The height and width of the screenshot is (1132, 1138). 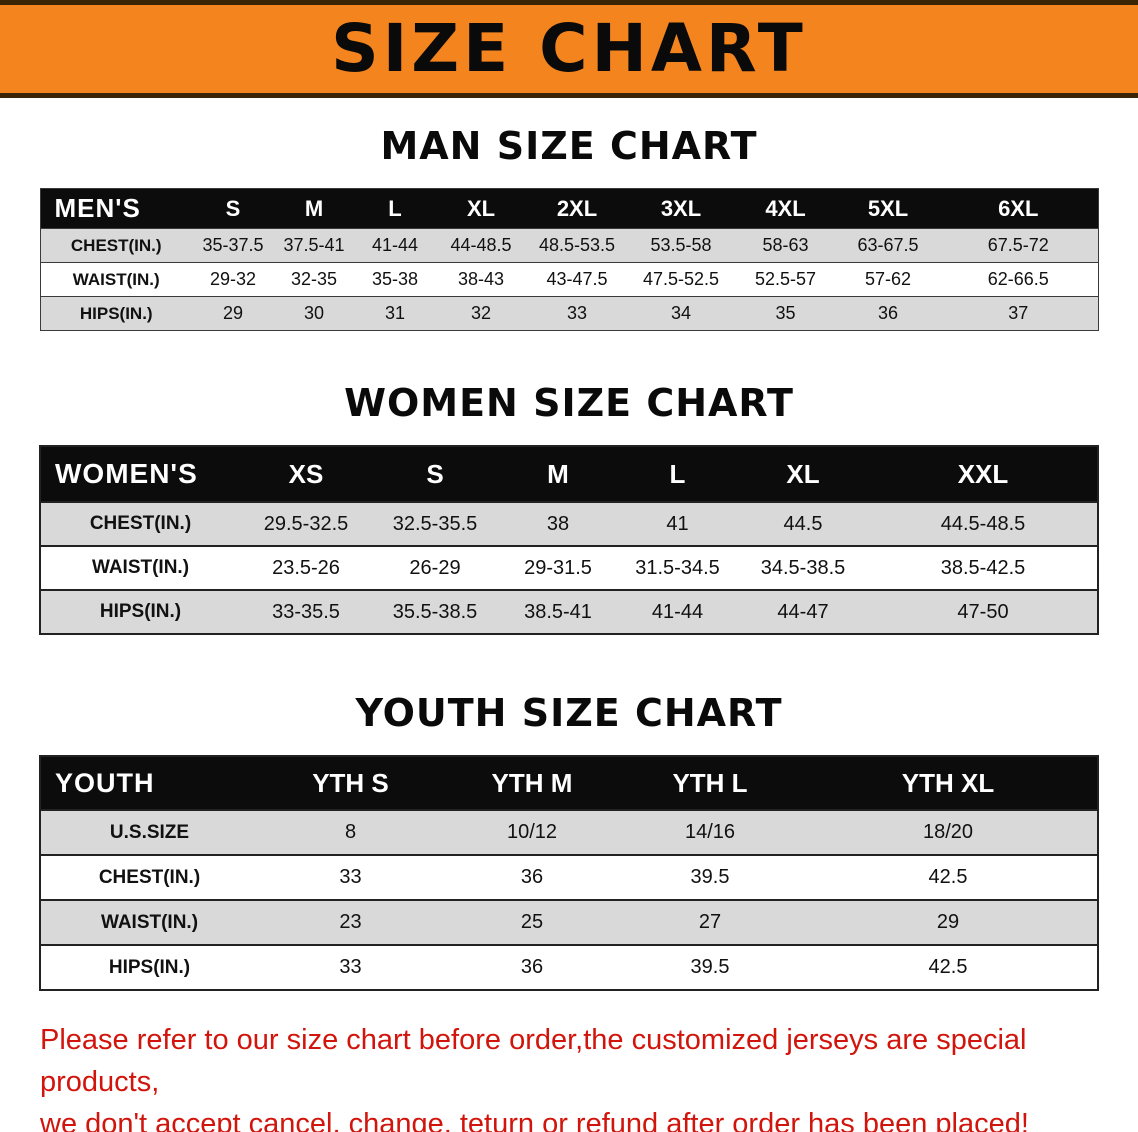 What do you see at coordinates (314, 313) in the screenshot?
I see `size-value-cell: 30` at bounding box center [314, 313].